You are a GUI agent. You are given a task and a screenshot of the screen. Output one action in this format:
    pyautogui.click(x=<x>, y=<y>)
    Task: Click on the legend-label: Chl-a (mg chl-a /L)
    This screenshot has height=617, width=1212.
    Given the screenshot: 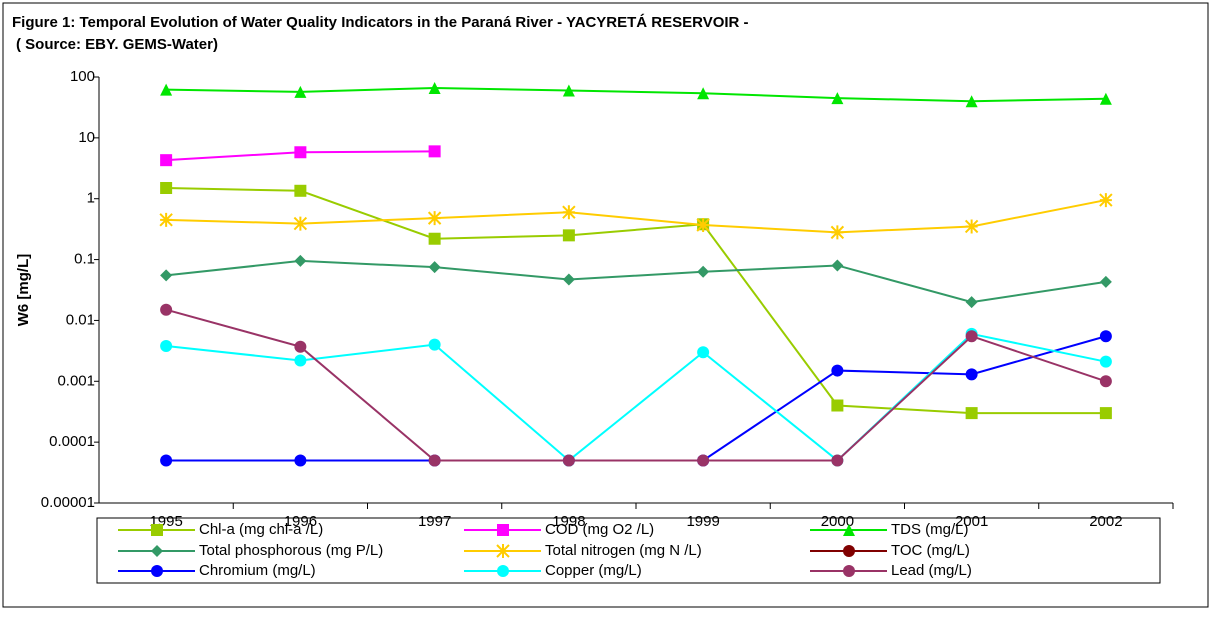 What is the action you would take?
    pyautogui.click(x=261, y=529)
    